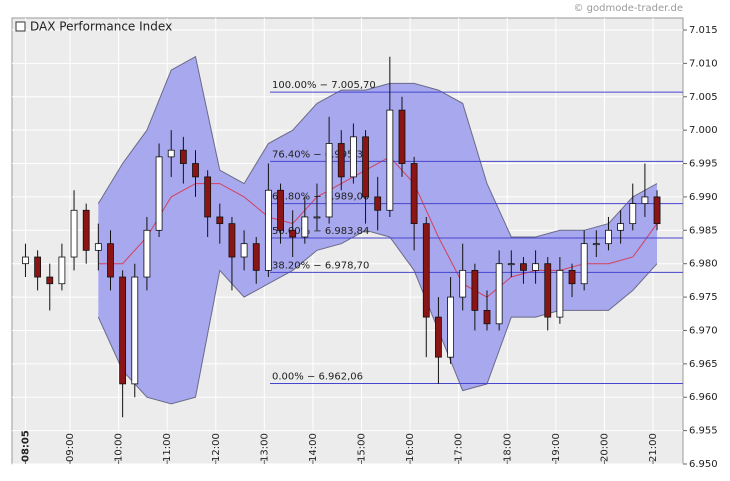 The height and width of the screenshot is (481, 730). What do you see at coordinates (459, 447) in the screenshot?
I see `x-tick-label: 17:00` at bounding box center [459, 447].